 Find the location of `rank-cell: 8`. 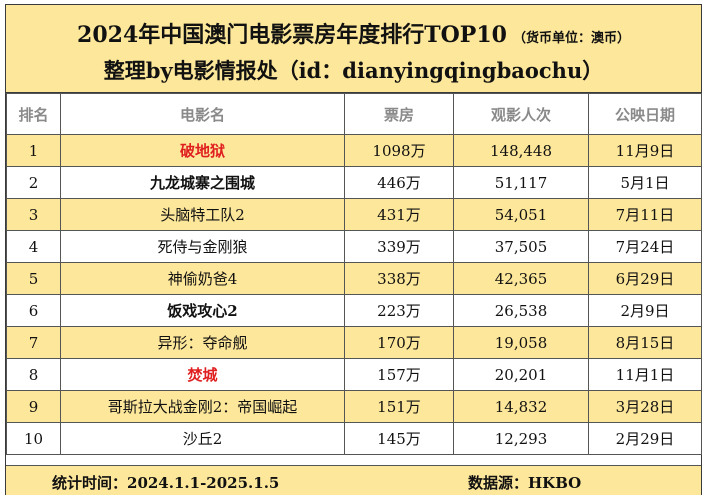

rank-cell: 8 is located at coordinates (33, 374).